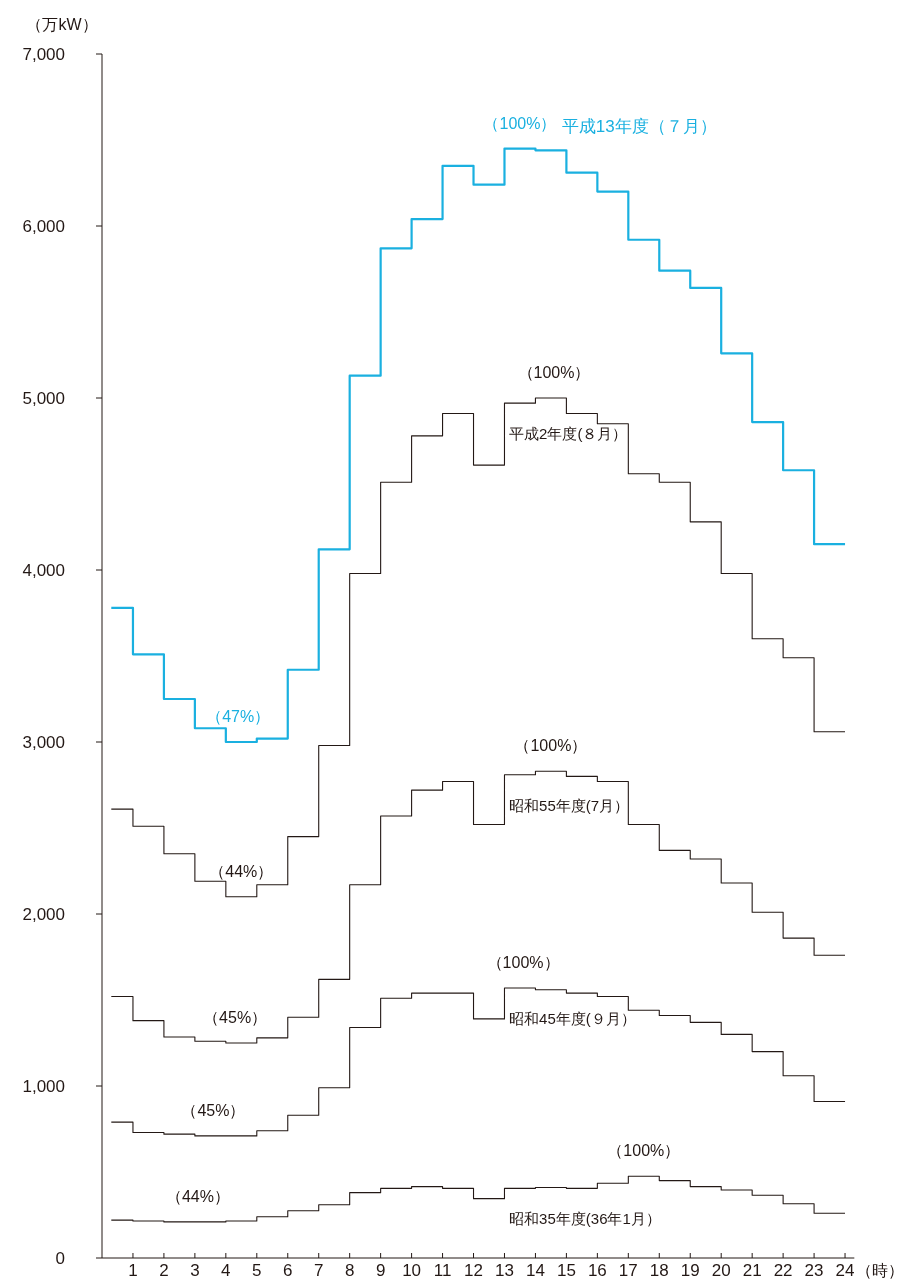 This screenshot has height=1282, width=908. Describe the element at coordinates (880, 1270) in the screenshot. I see `x-axis-title: （時）` at that location.